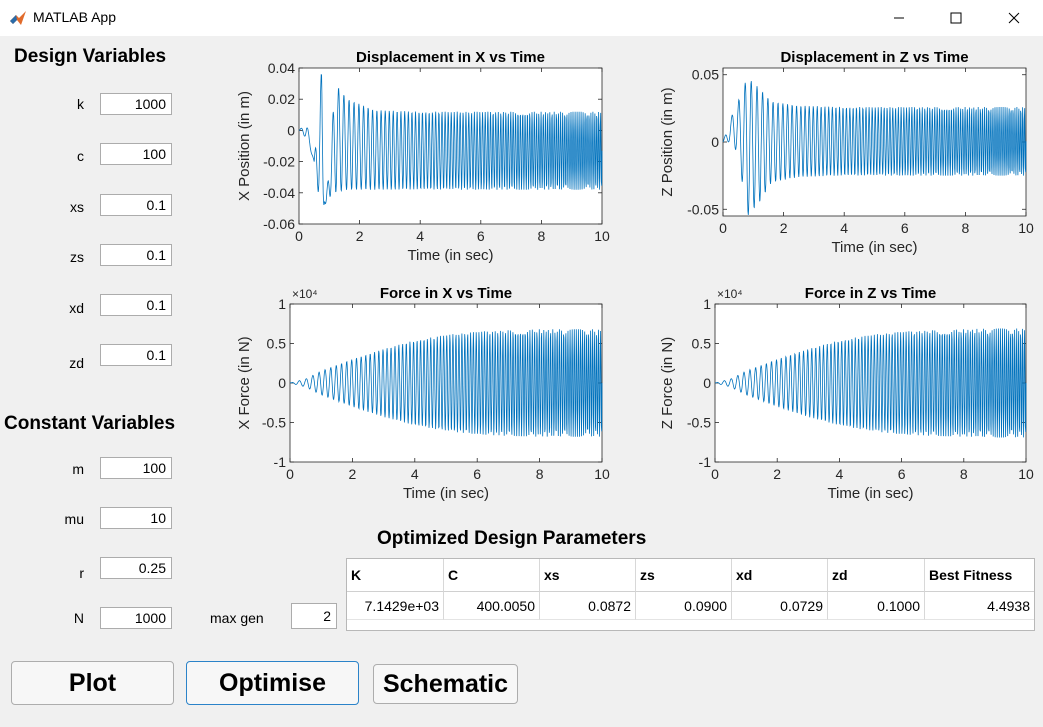 The width and height of the screenshot is (1043, 727). I want to click on table-cell: 7.1429e+03, so click(395, 606).